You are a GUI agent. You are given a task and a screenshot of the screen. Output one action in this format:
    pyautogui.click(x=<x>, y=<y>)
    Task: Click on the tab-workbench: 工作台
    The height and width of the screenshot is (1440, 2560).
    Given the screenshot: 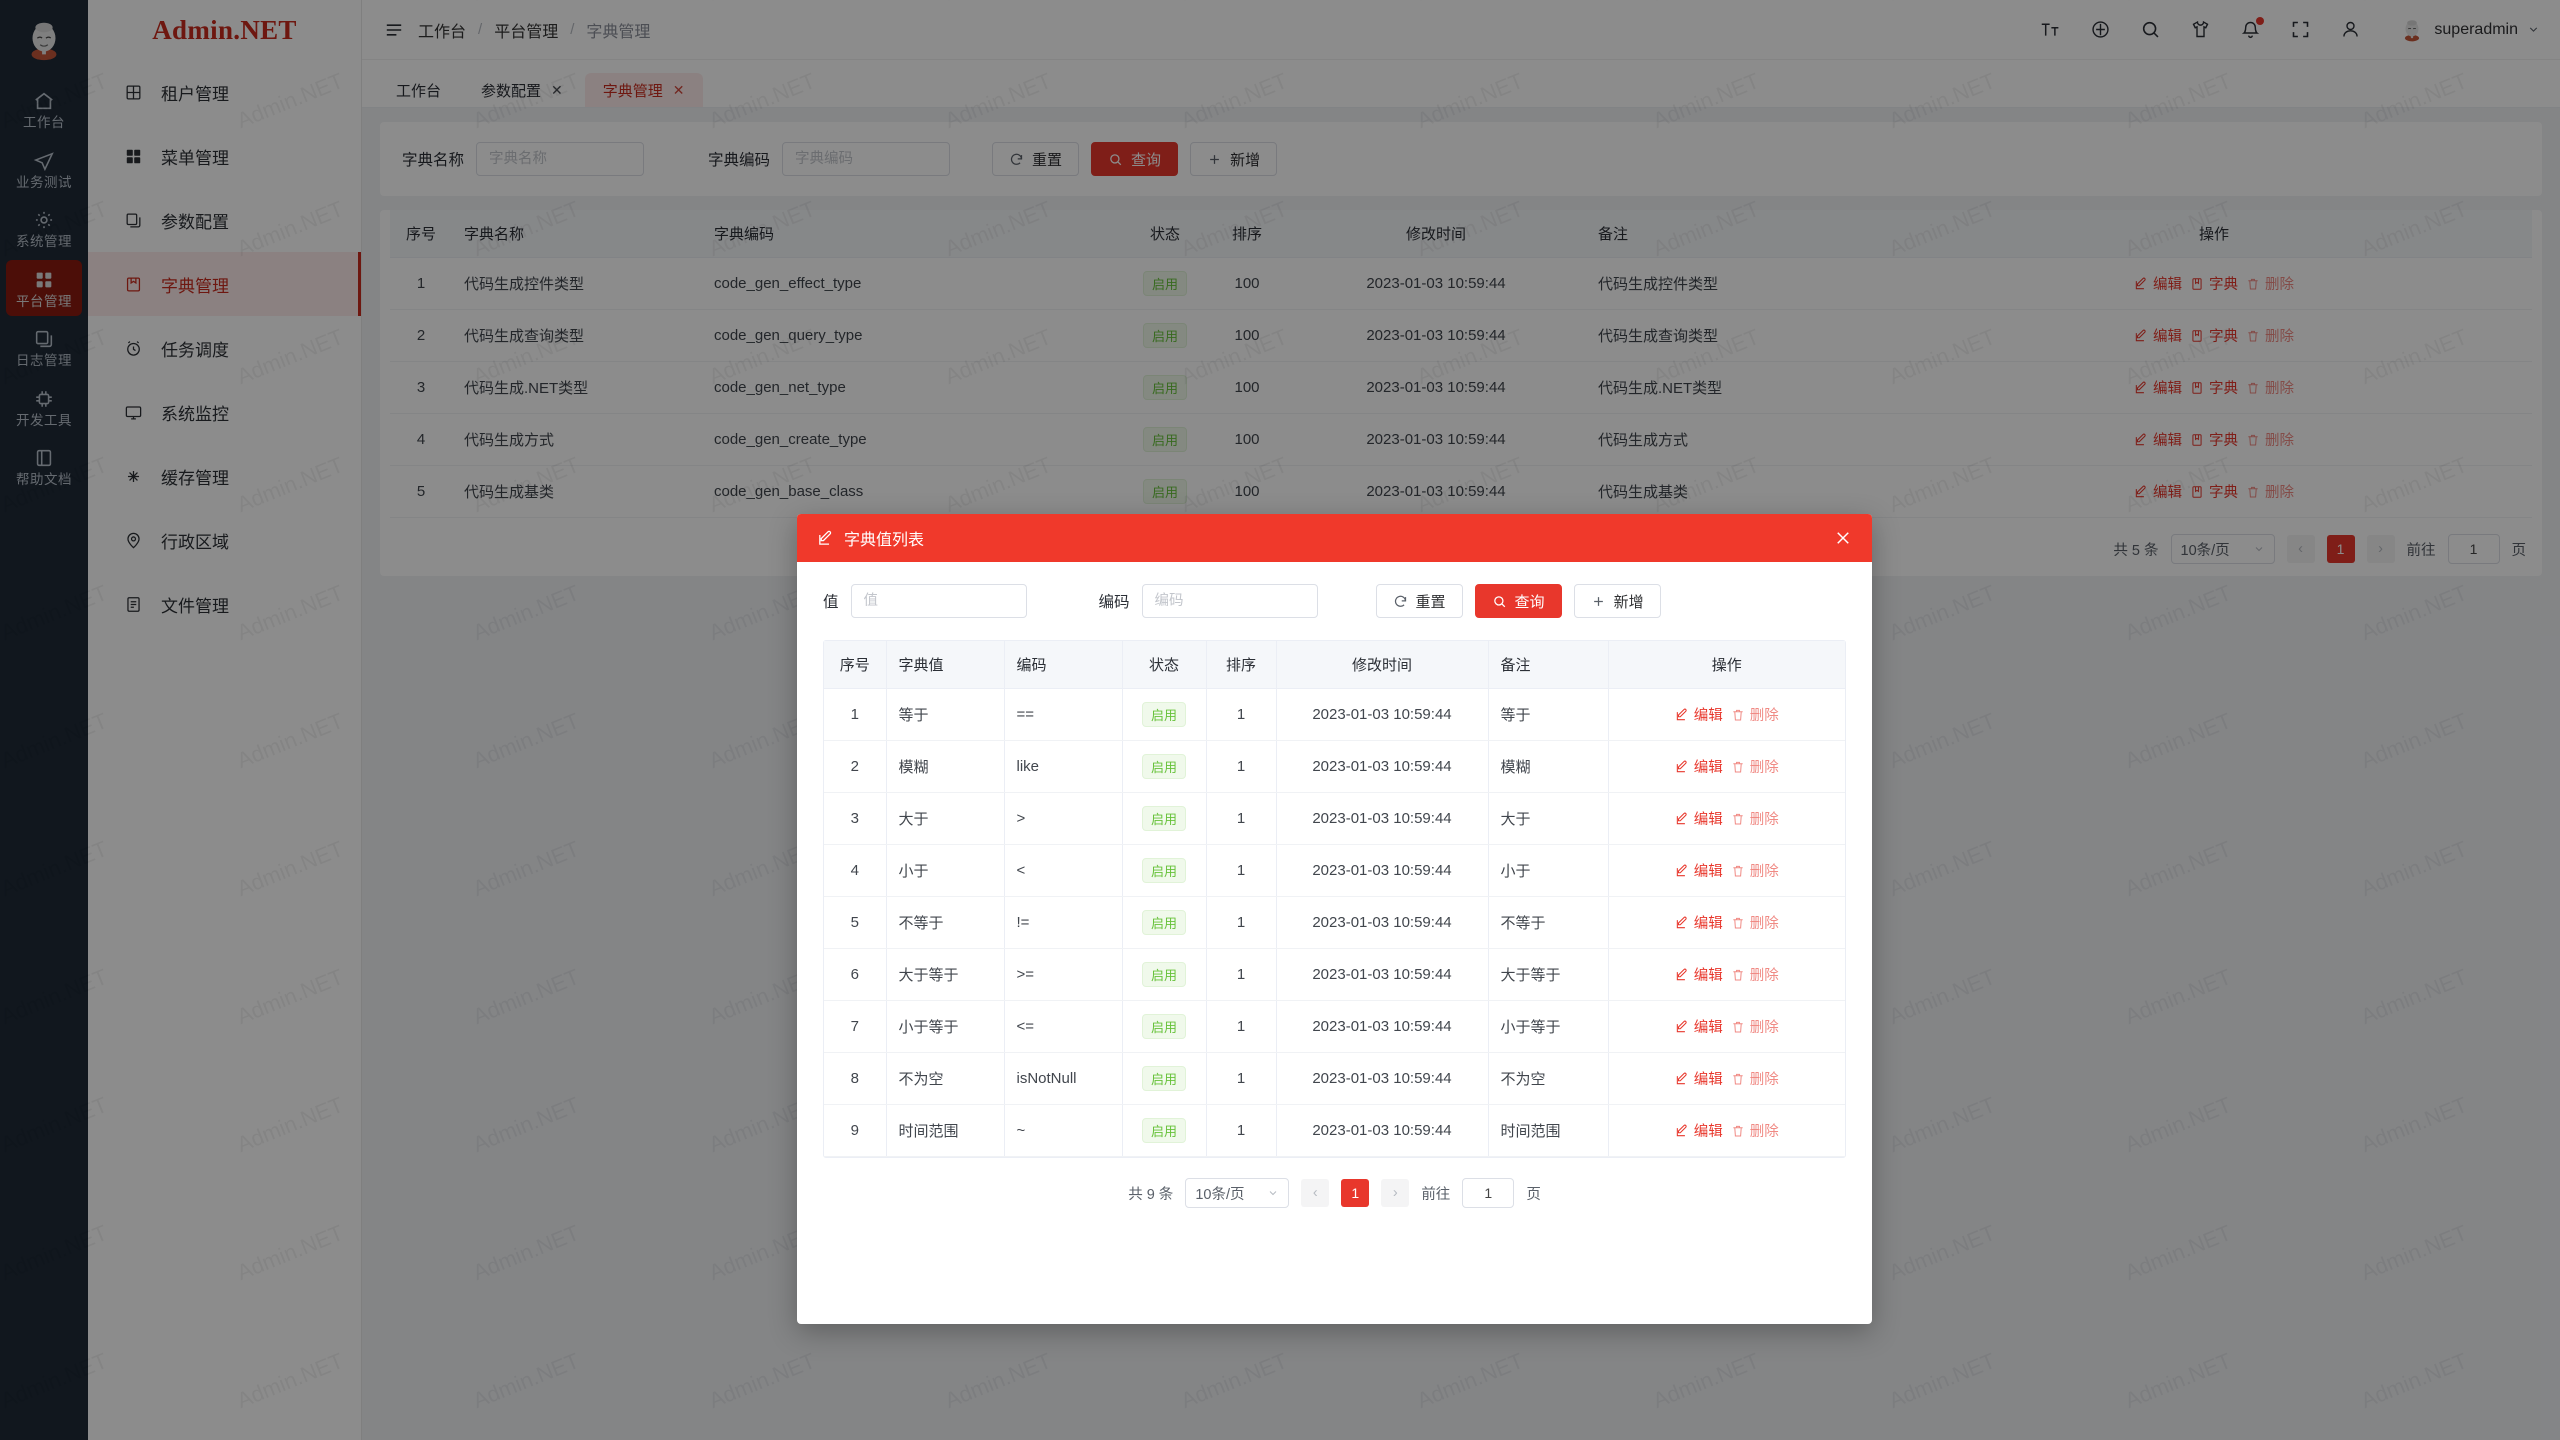 What is the action you would take?
    pyautogui.click(x=418, y=90)
    